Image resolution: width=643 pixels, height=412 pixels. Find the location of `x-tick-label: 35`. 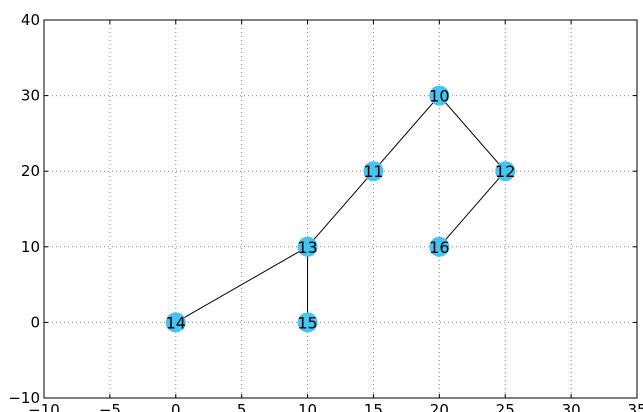

x-tick-label: 35 is located at coordinates (635, 406).